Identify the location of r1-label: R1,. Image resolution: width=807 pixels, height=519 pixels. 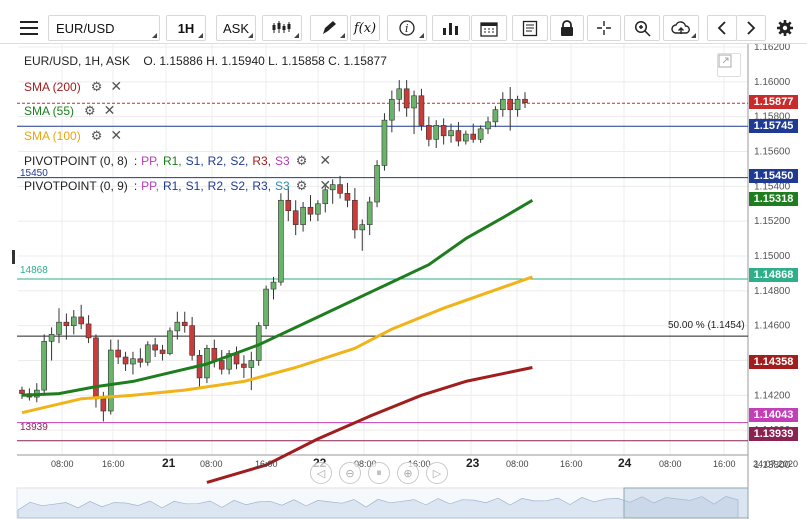
(172, 160).